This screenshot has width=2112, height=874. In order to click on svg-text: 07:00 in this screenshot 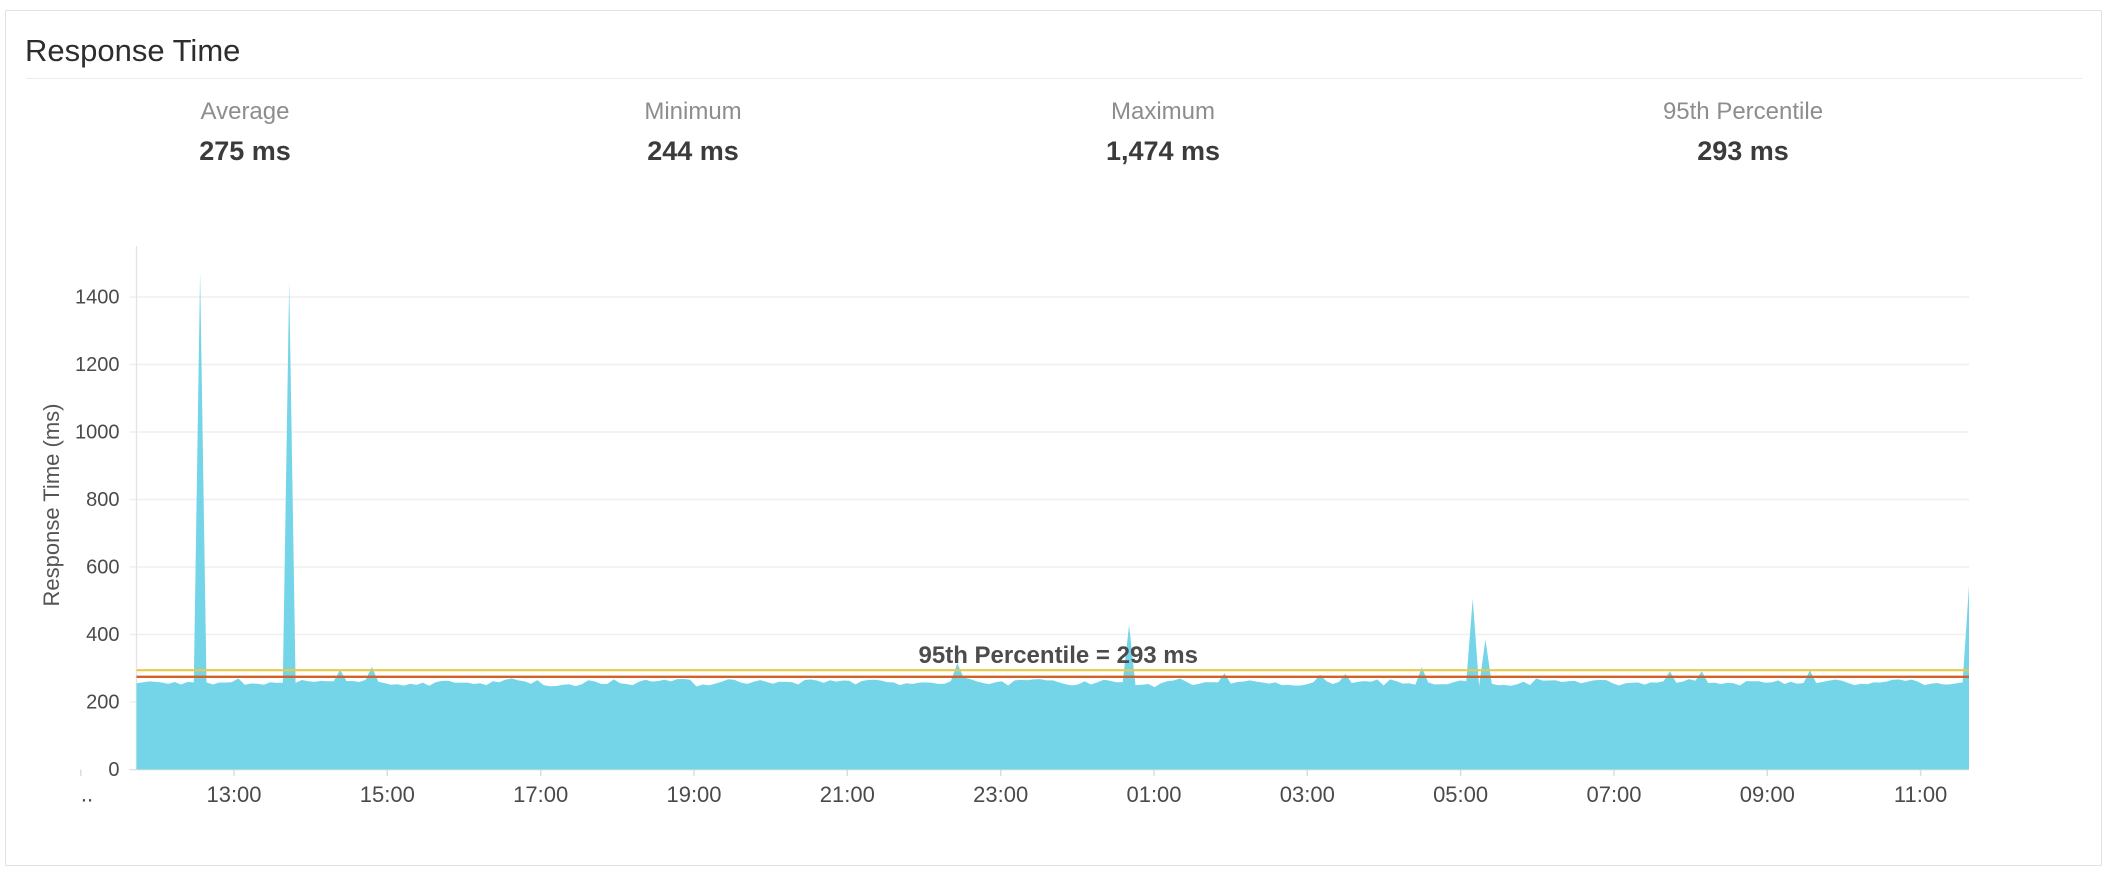, I will do `click(1613, 794)`.